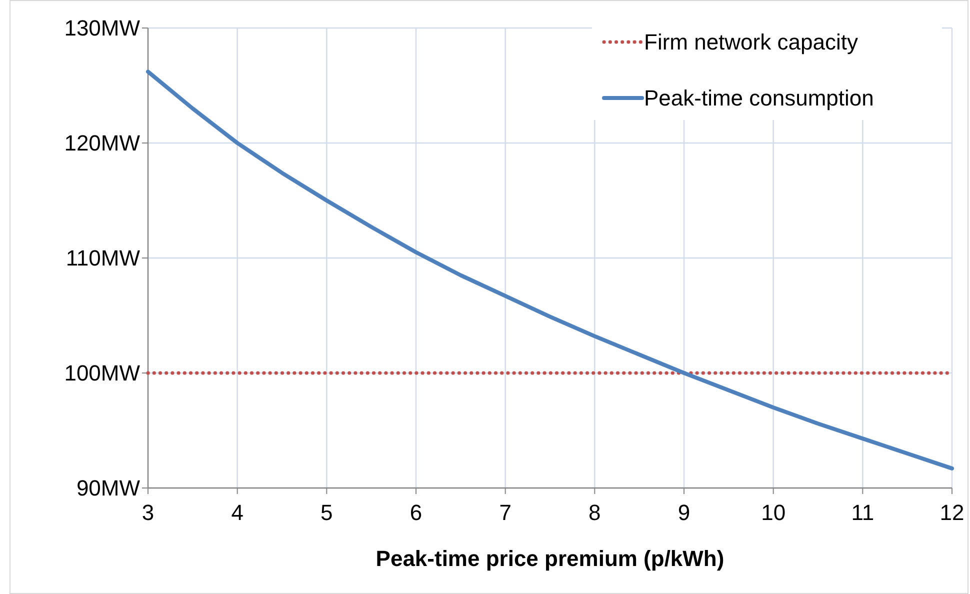 The width and height of the screenshot is (970, 594). I want to click on y-tick-label: 130MW, so click(102, 28).